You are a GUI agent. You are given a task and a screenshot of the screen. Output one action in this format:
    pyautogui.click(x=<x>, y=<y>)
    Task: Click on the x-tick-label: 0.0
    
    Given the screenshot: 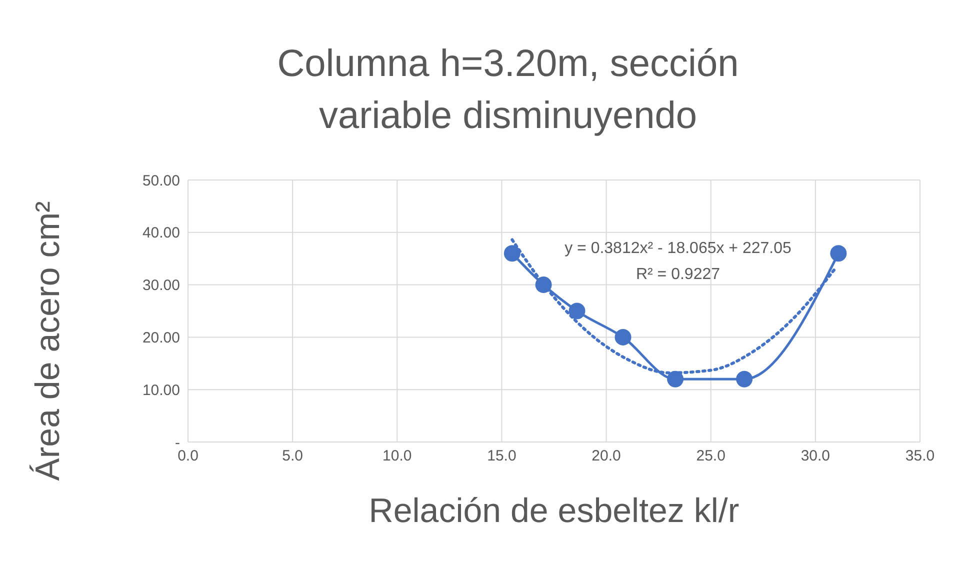 What is the action you would take?
    pyautogui.click(x=188, y=456)
    